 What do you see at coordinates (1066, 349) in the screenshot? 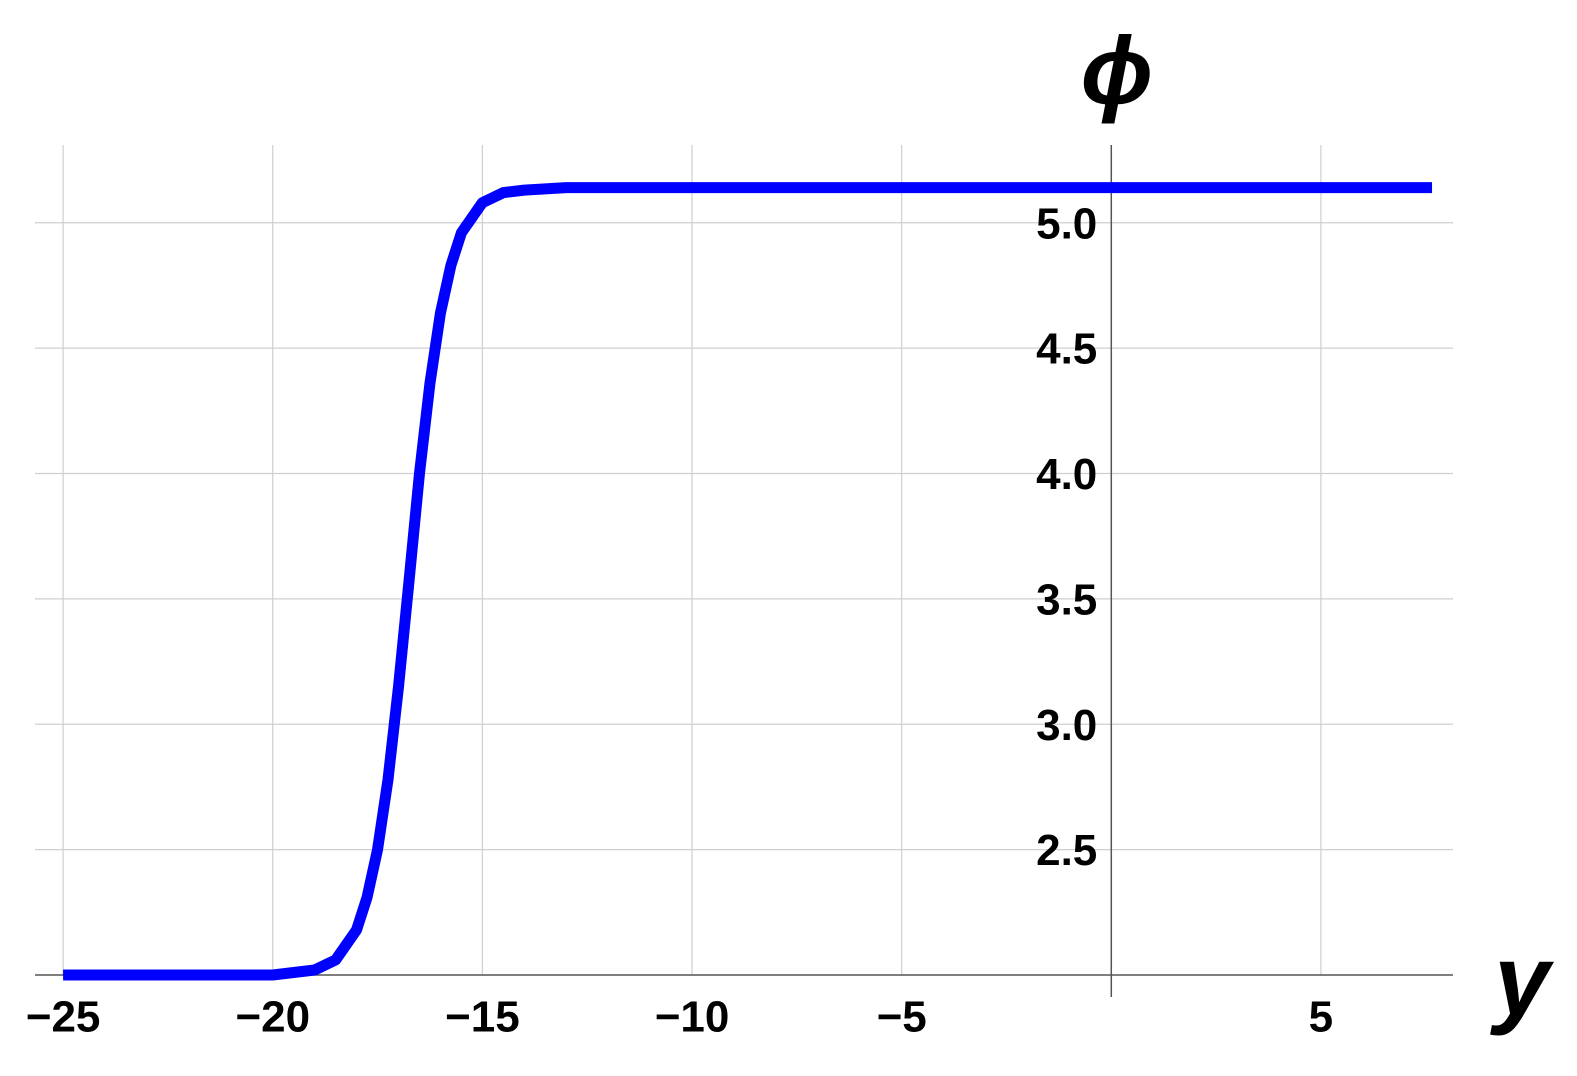
I see `y-tick-label: 4.5` at bounding box center [1066, 349].